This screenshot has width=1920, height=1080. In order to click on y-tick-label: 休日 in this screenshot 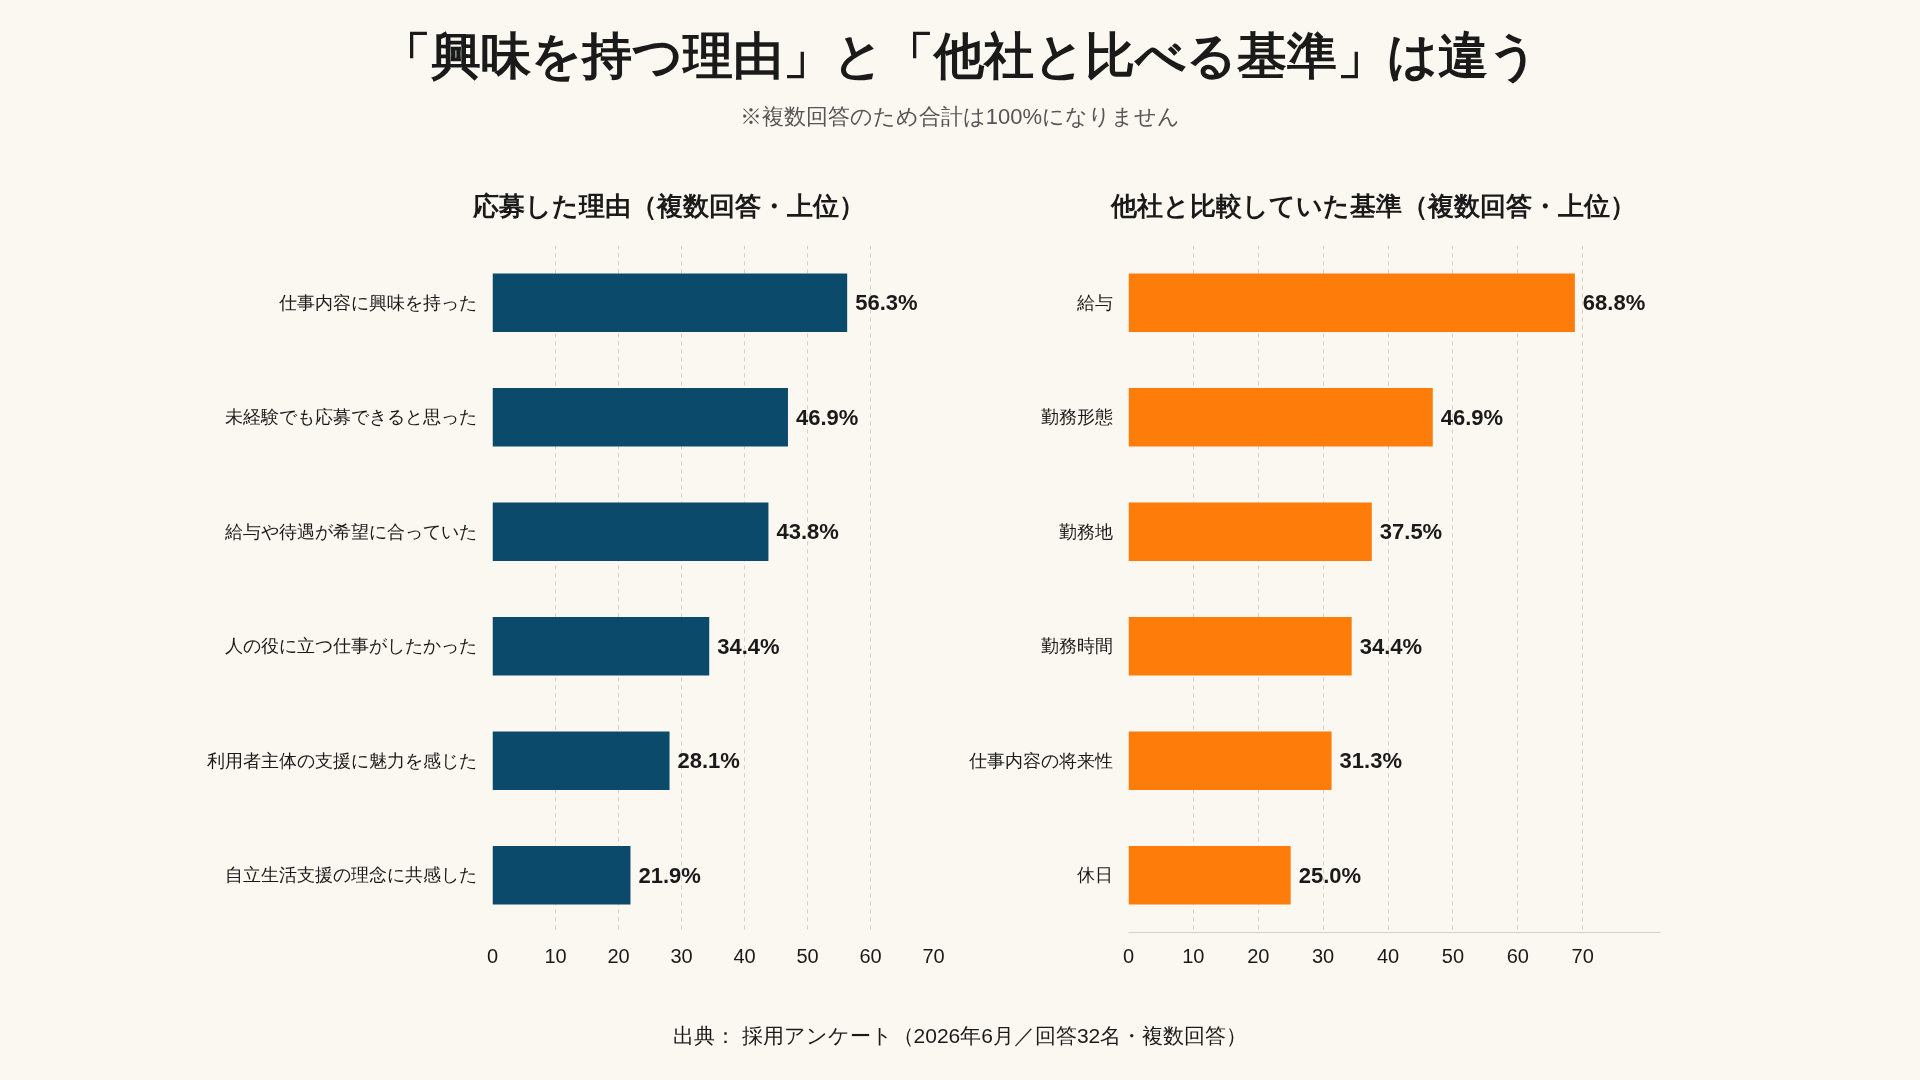, I will do `click(1094, 875)`.